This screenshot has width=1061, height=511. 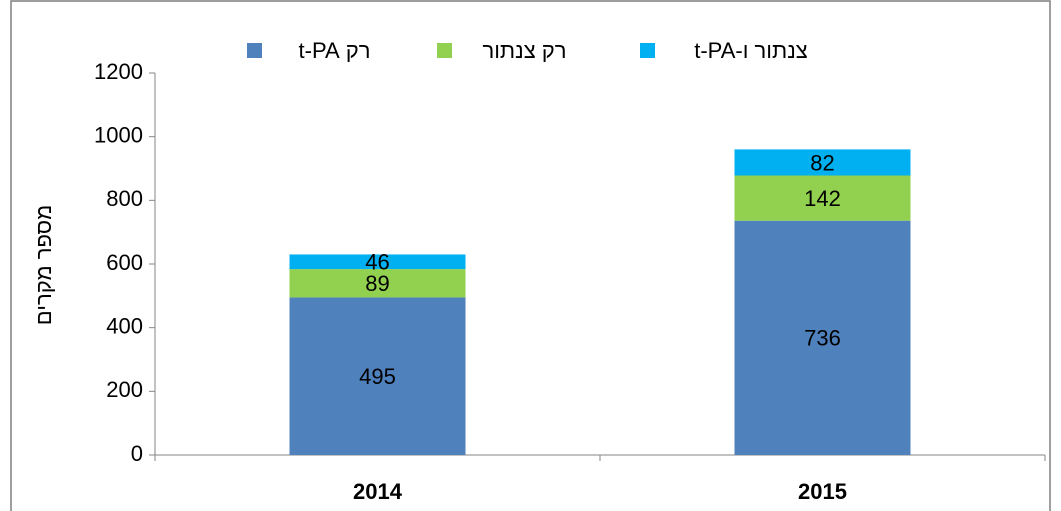 I want to click on y-tick-label: 1000, so click(x=118, y=134).